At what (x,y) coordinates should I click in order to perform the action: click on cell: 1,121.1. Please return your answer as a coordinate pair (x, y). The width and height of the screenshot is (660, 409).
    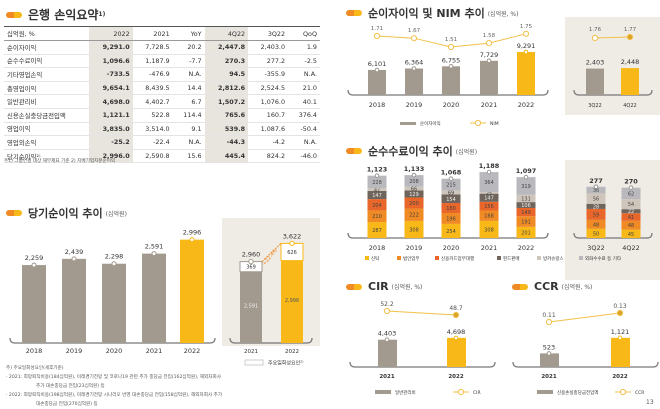
    Looking at the image, I should click on (111, 115).